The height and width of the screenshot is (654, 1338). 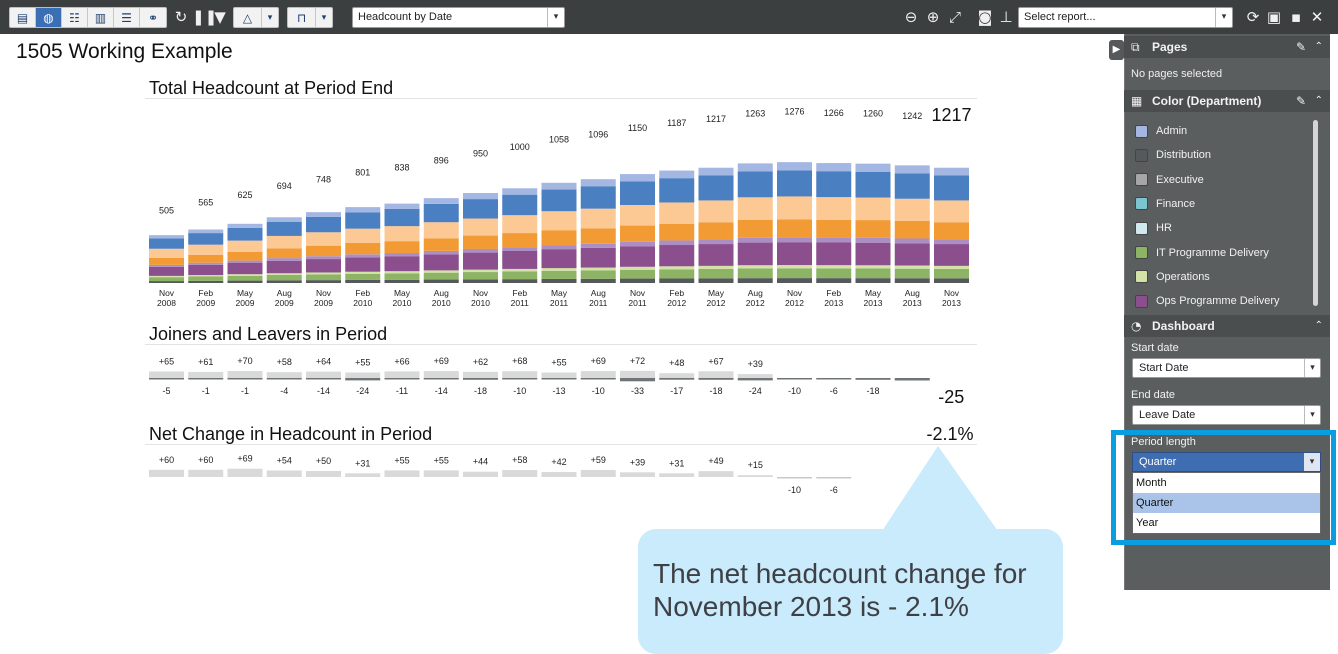 I want to click on leavers-value-label: -17, so click(x=676, y=391).